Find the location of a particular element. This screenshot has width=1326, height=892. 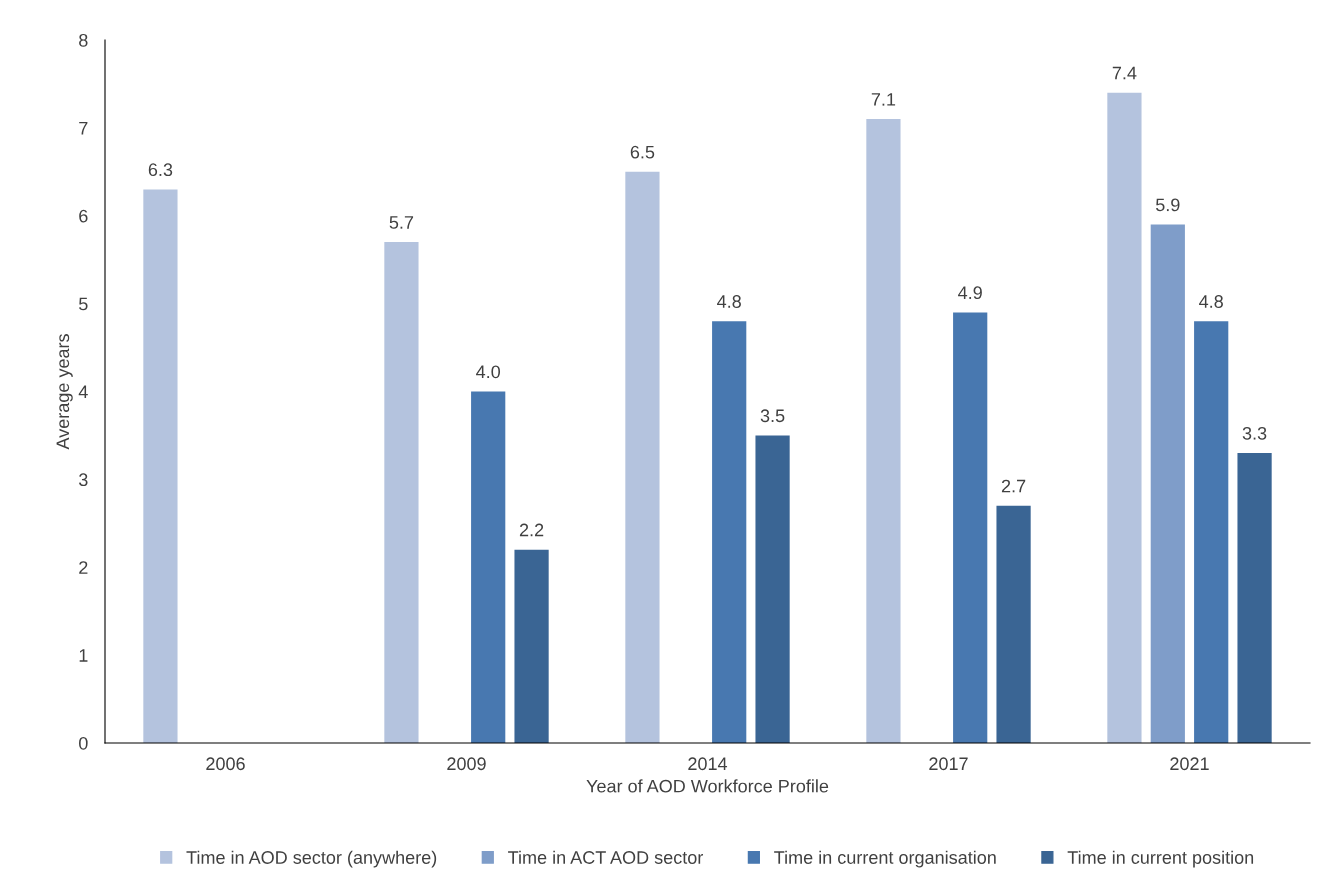

data-label: 5.7 is located at coordinates (401, 222).